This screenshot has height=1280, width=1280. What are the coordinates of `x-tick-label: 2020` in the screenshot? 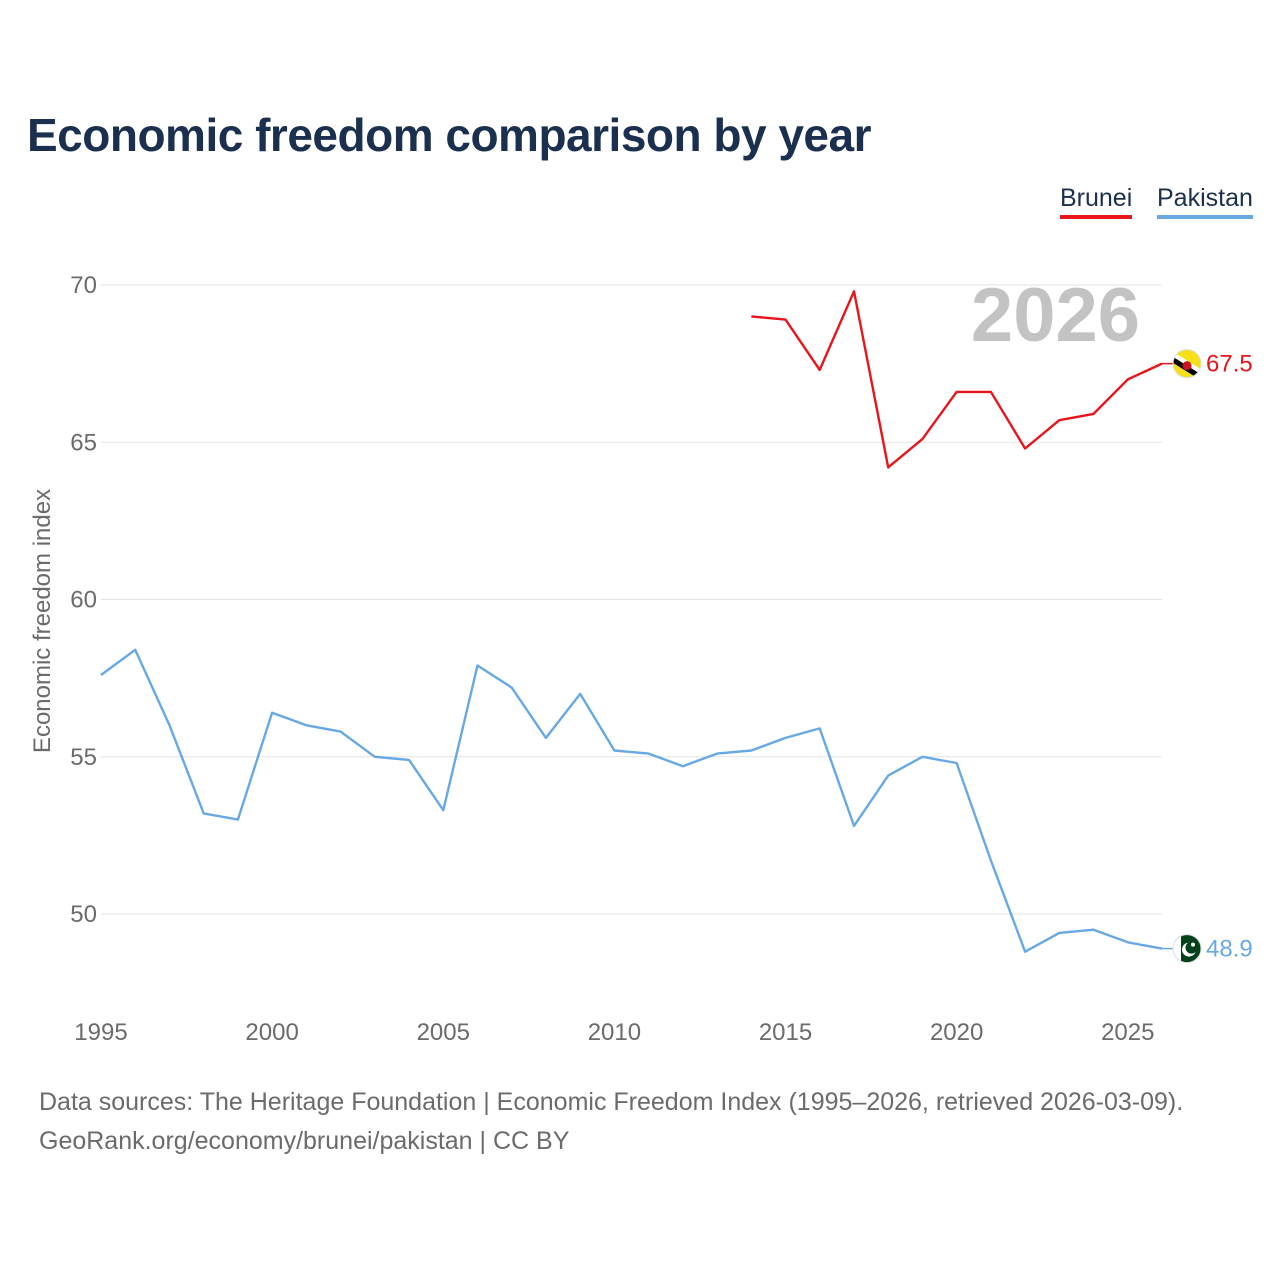 It's located at (956, 1032).